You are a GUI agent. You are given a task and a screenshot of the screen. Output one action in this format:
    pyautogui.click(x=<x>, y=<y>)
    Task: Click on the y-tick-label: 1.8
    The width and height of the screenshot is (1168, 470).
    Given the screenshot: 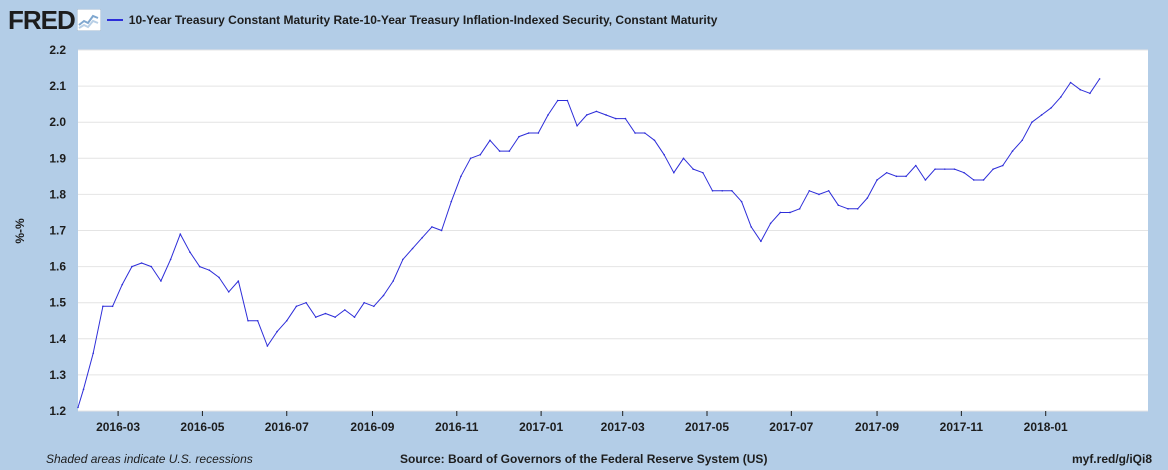 What is the action you would take?
    pyautogui.click(x=57, y=194)
    